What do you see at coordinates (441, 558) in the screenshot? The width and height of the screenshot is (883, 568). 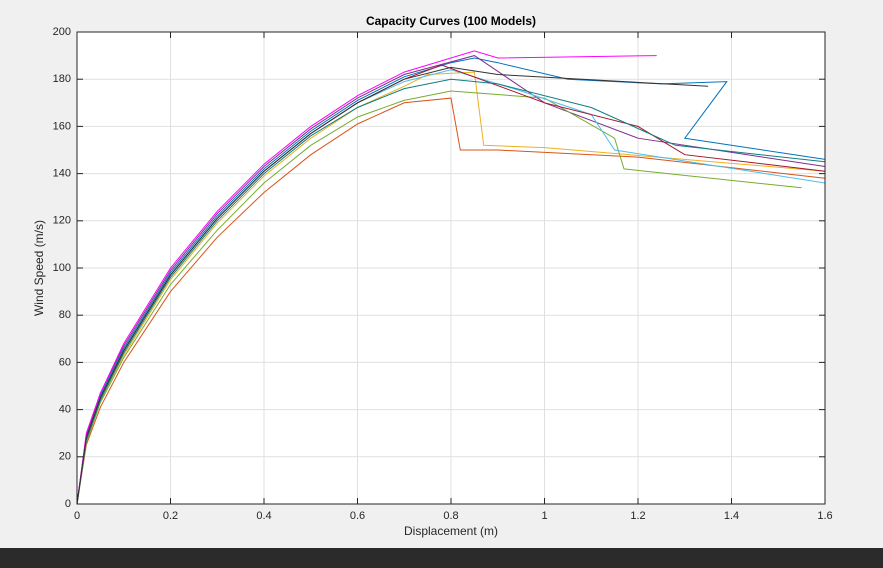 I see `taskbar` at bounding box center [441, 558].